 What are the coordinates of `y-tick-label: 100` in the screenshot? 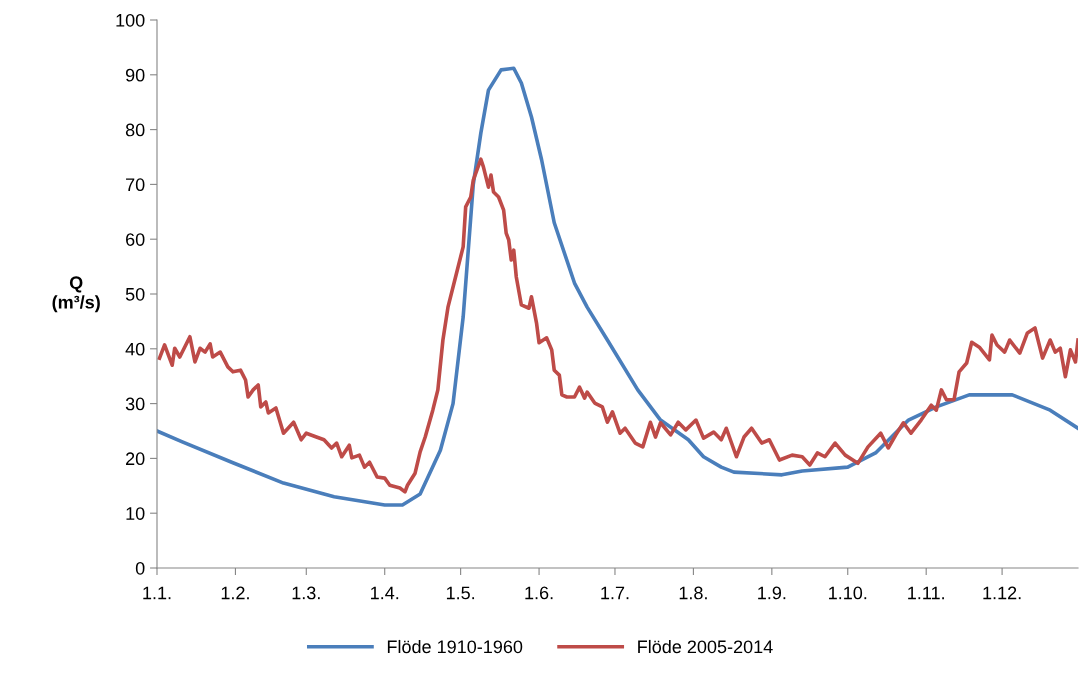 It's located at (130, 20).